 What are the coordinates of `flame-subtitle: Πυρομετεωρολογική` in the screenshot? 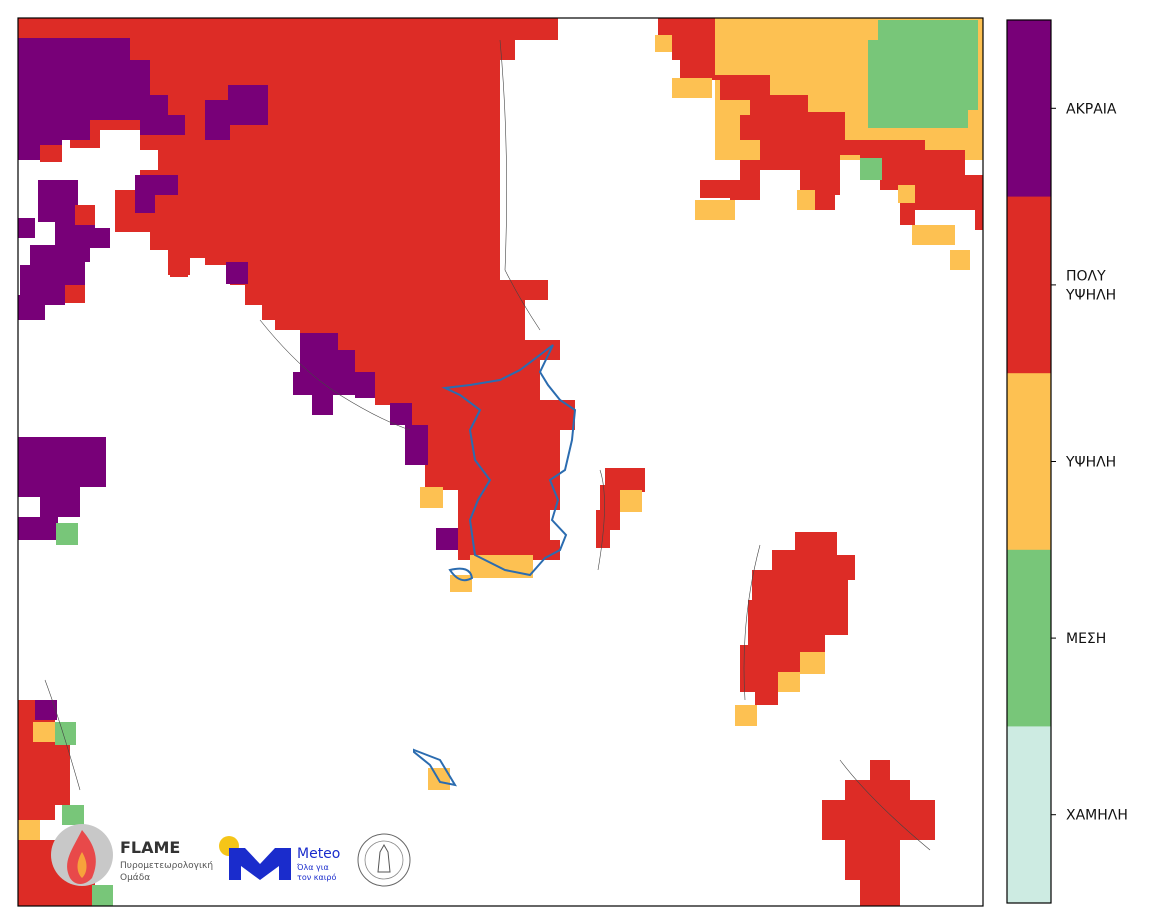 It's located at (166, 866).